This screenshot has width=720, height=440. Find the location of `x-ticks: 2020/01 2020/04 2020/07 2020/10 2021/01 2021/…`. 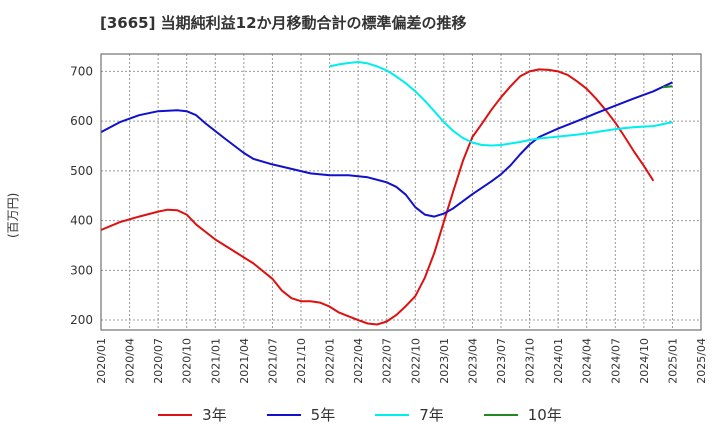

x-ticks: 2020/01 2020/04 2020/07 2020/10 2021/01 2021/… is located at coordinates (401, 361).